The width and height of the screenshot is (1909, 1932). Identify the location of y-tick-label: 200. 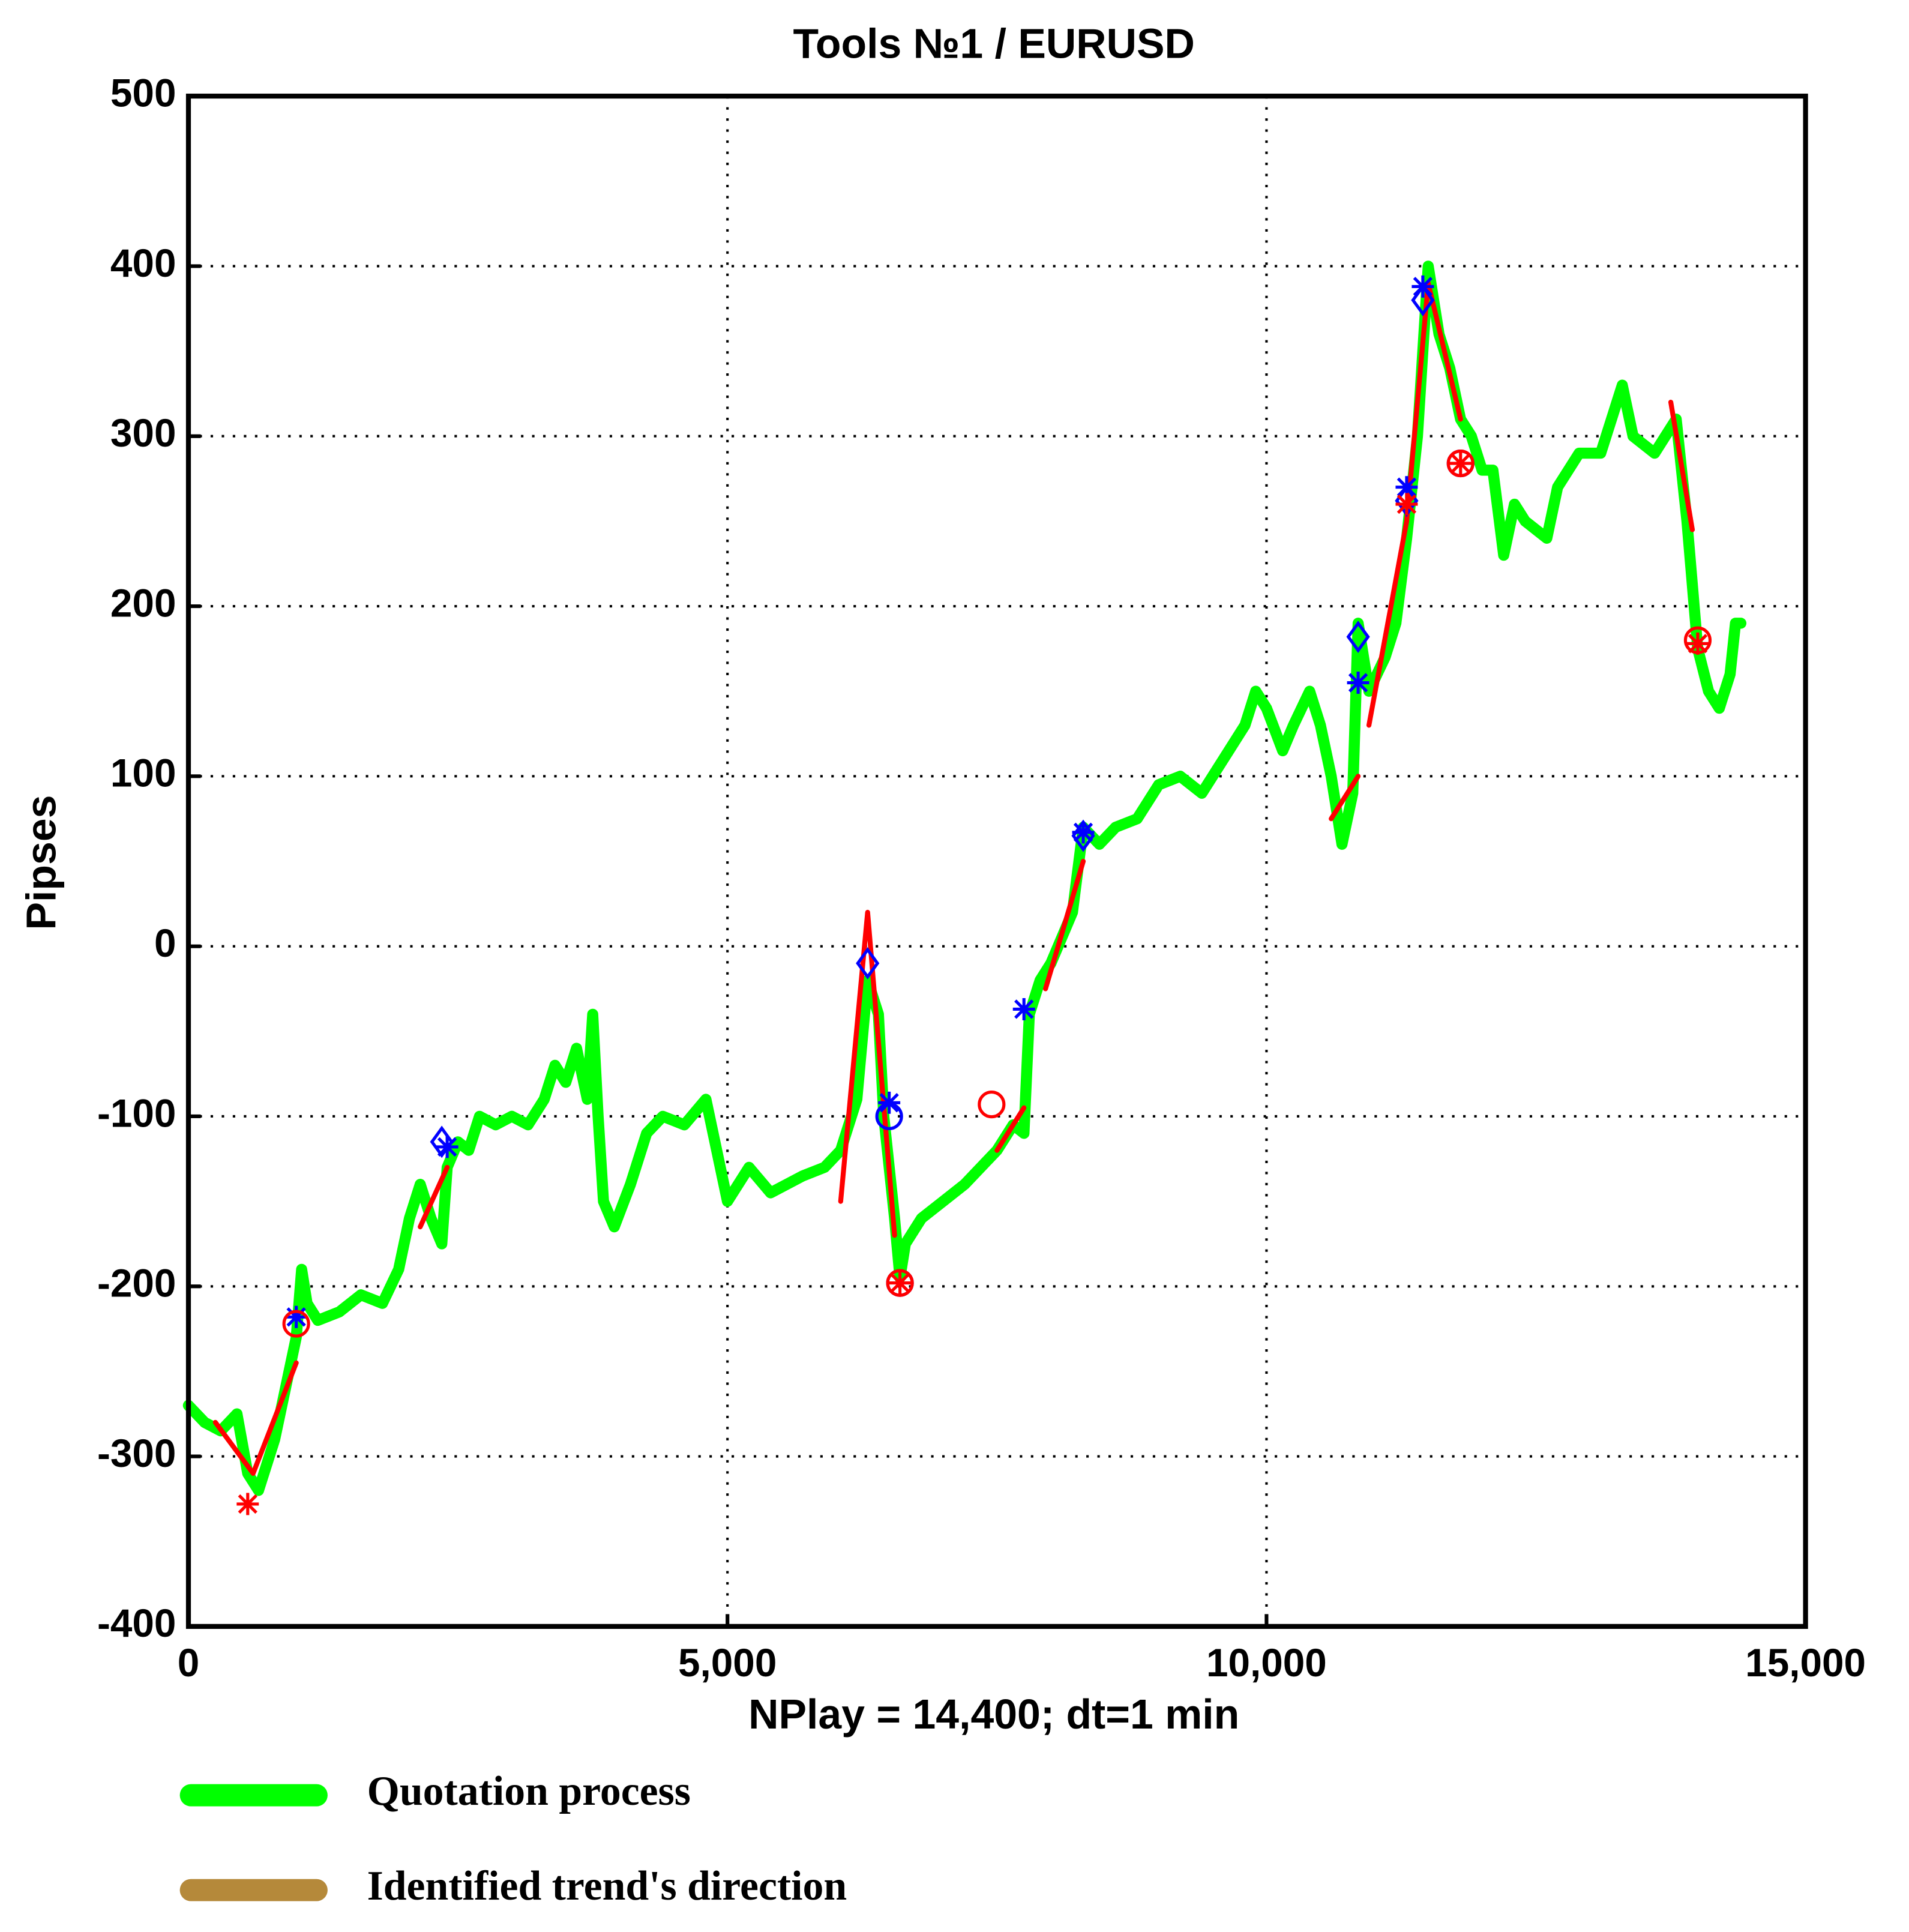
(143, 603).